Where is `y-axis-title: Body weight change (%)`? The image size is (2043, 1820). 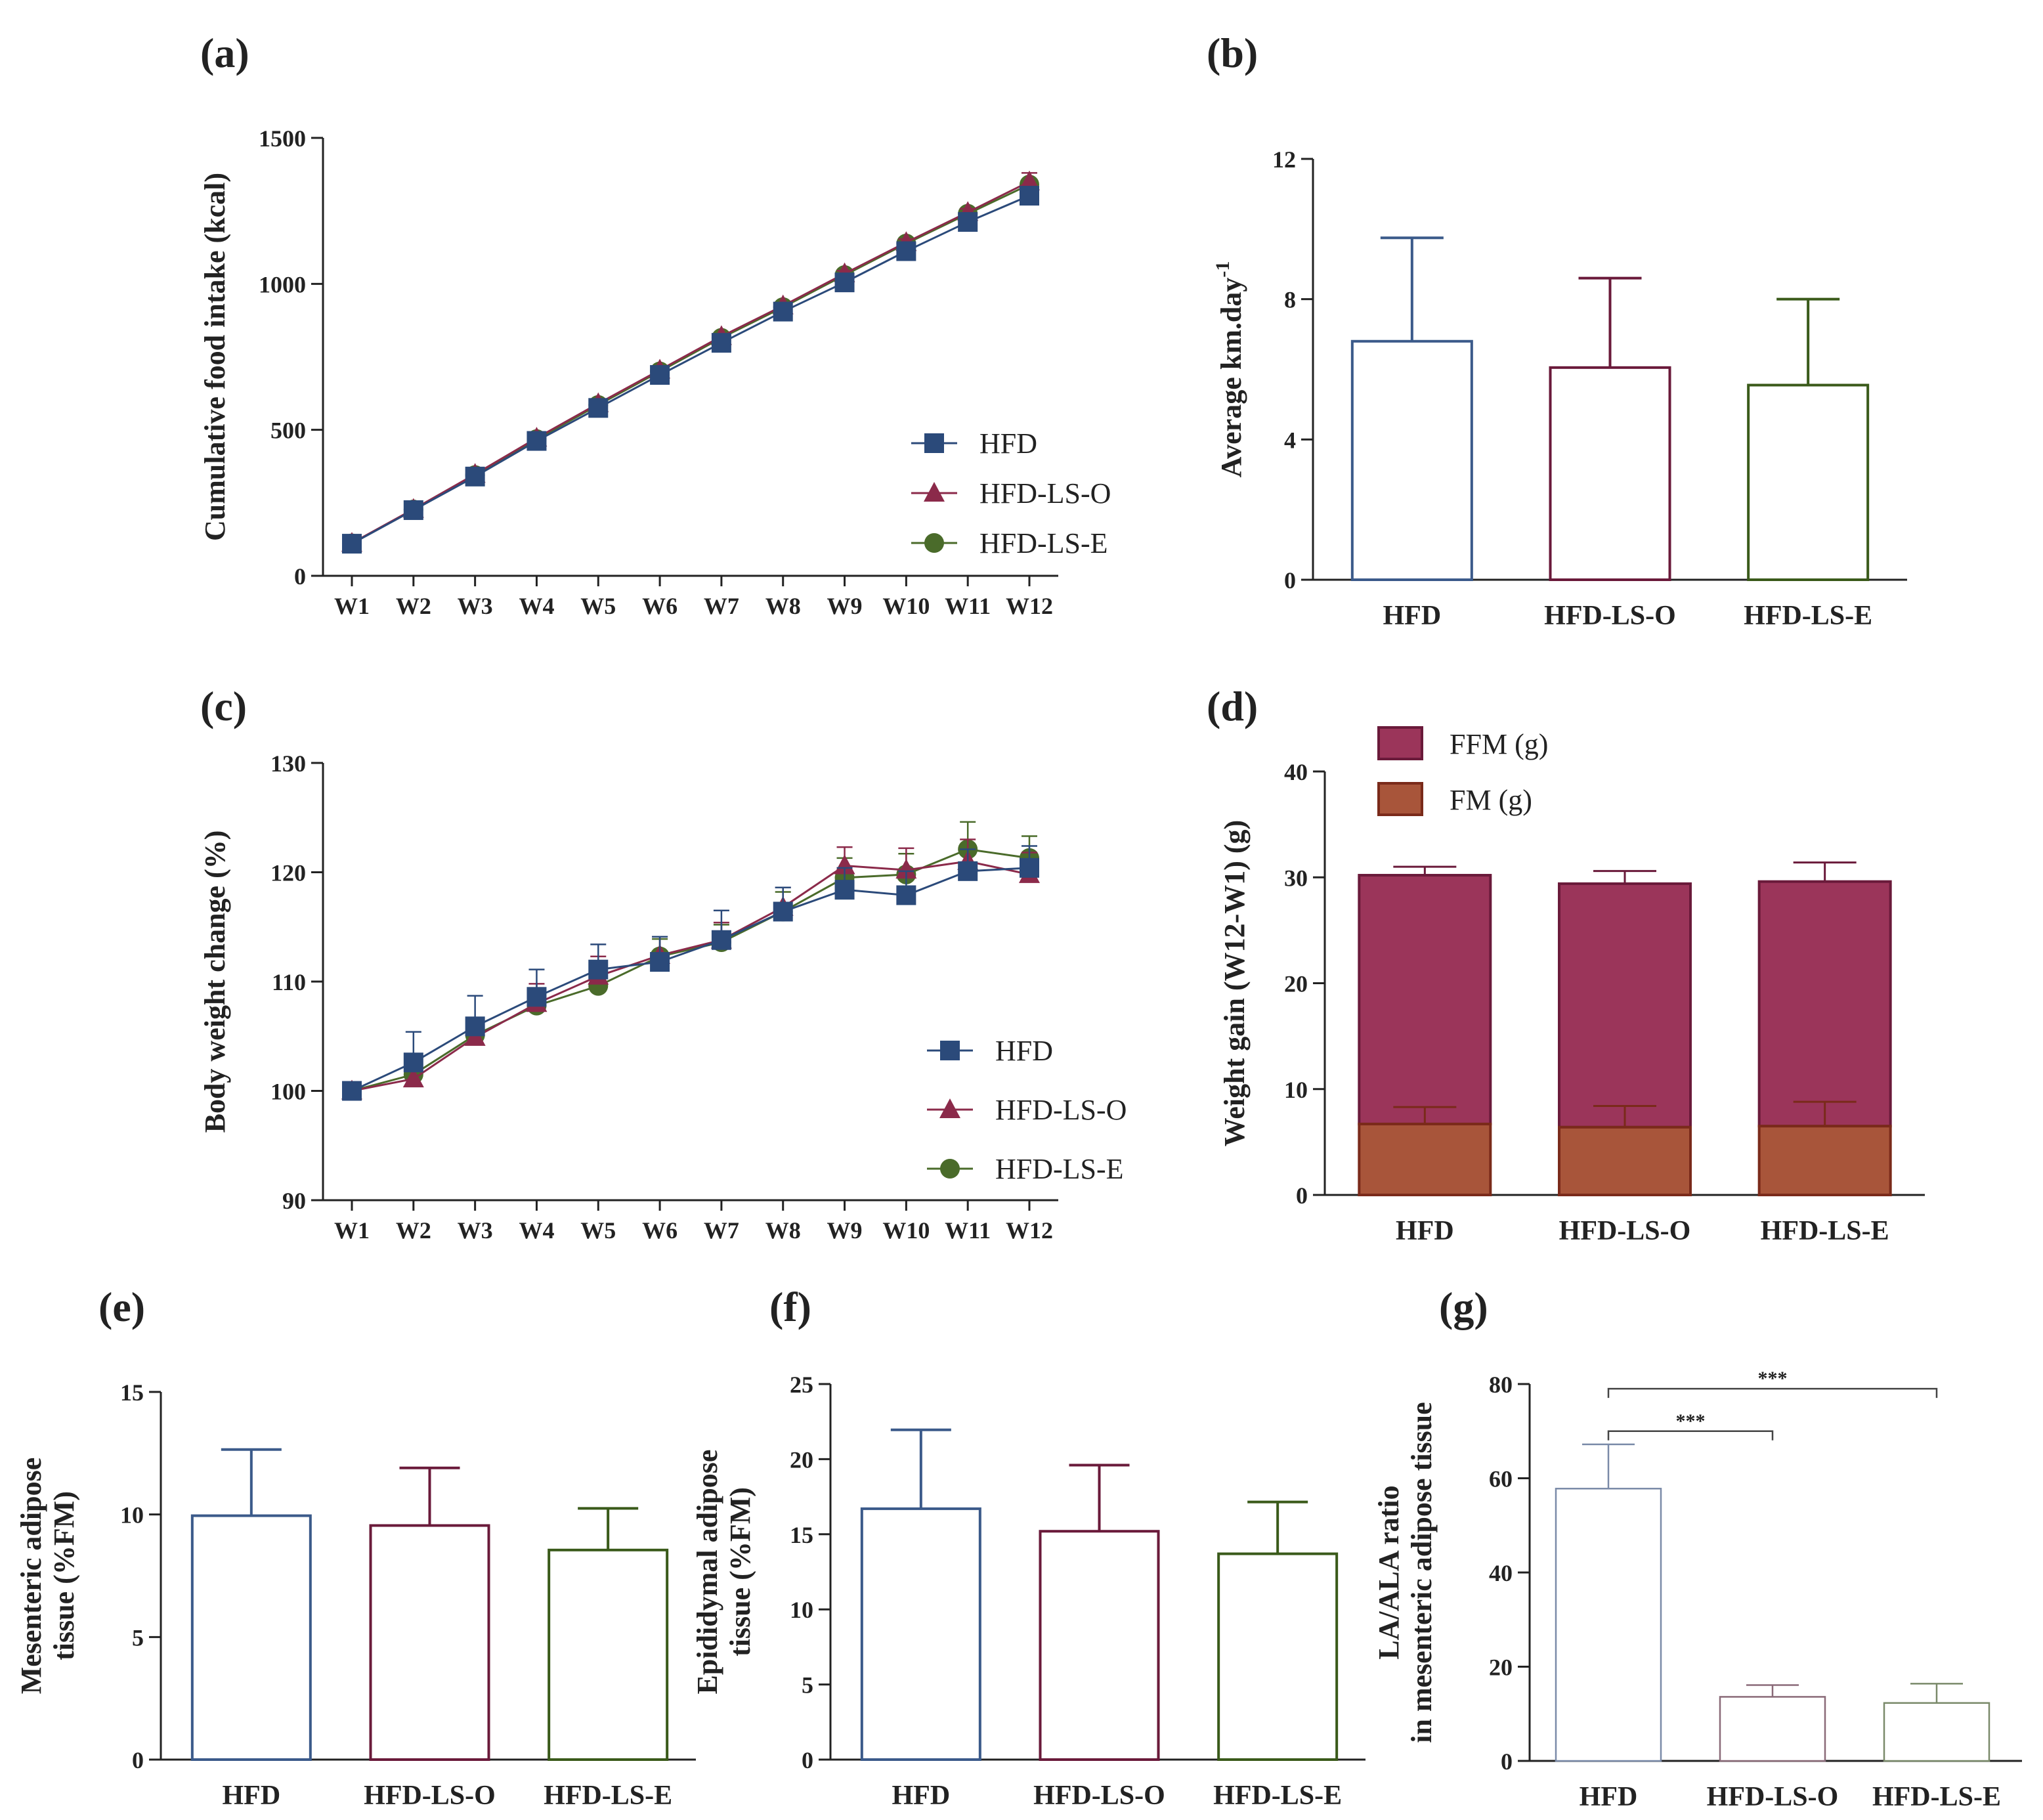
y-axis-title: Body weight change (%) is located at coordinates (215, 982).